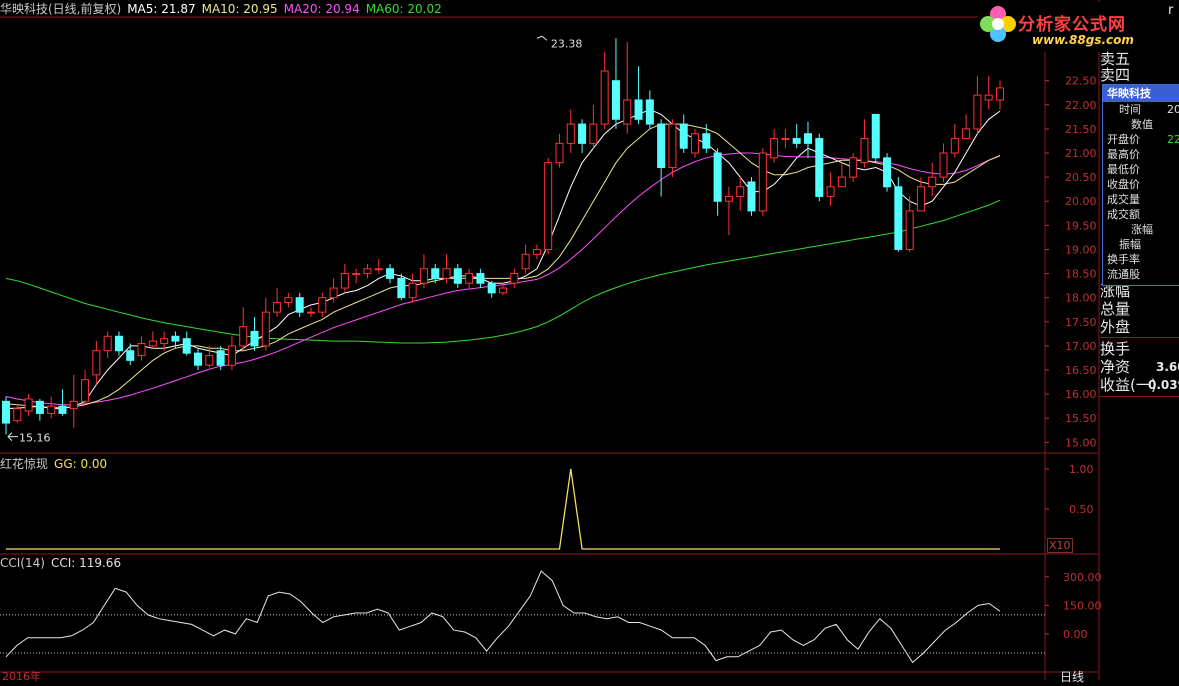 The image size is (1179, 686). What do you see at coordinates (1141, 214) in the screenshot?
I see `tooltip-row: 成交额` at bounding box center [1141, 214].